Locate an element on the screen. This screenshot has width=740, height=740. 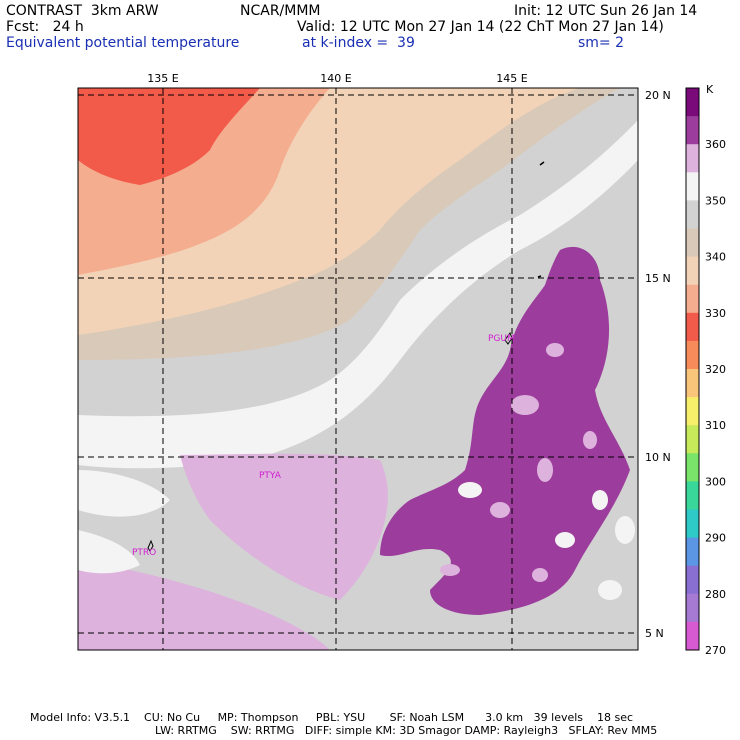
organization-label: NCAR/MMM is located at coordinates (280, 11).